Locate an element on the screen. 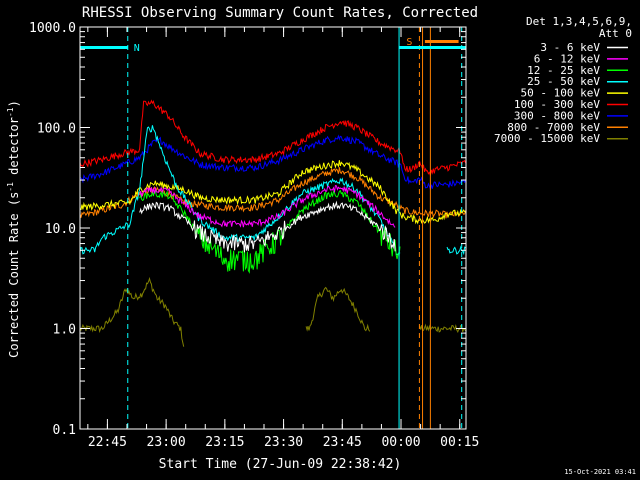 This screenshot has width=640, height=480. legend-entry-label: 6 - 12 keV is located at coordinates (567, 58).